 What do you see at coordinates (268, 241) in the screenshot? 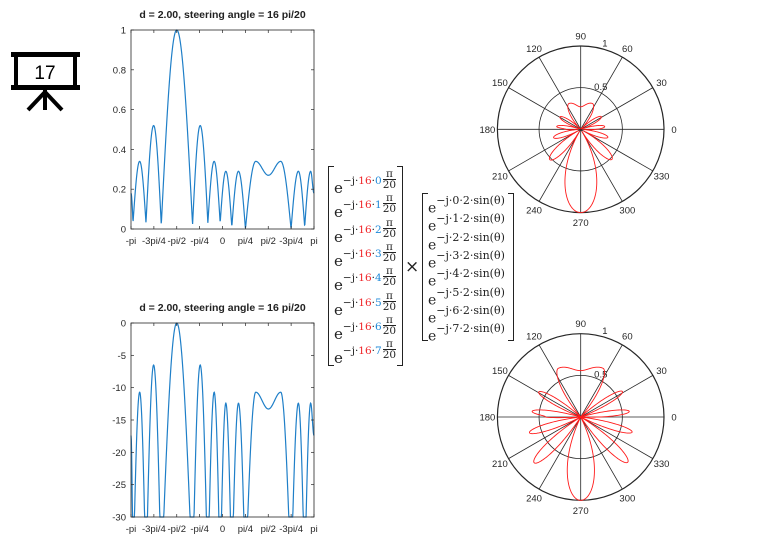
I see `x-tick-label: pi/2` at bounding box center [268, 241].